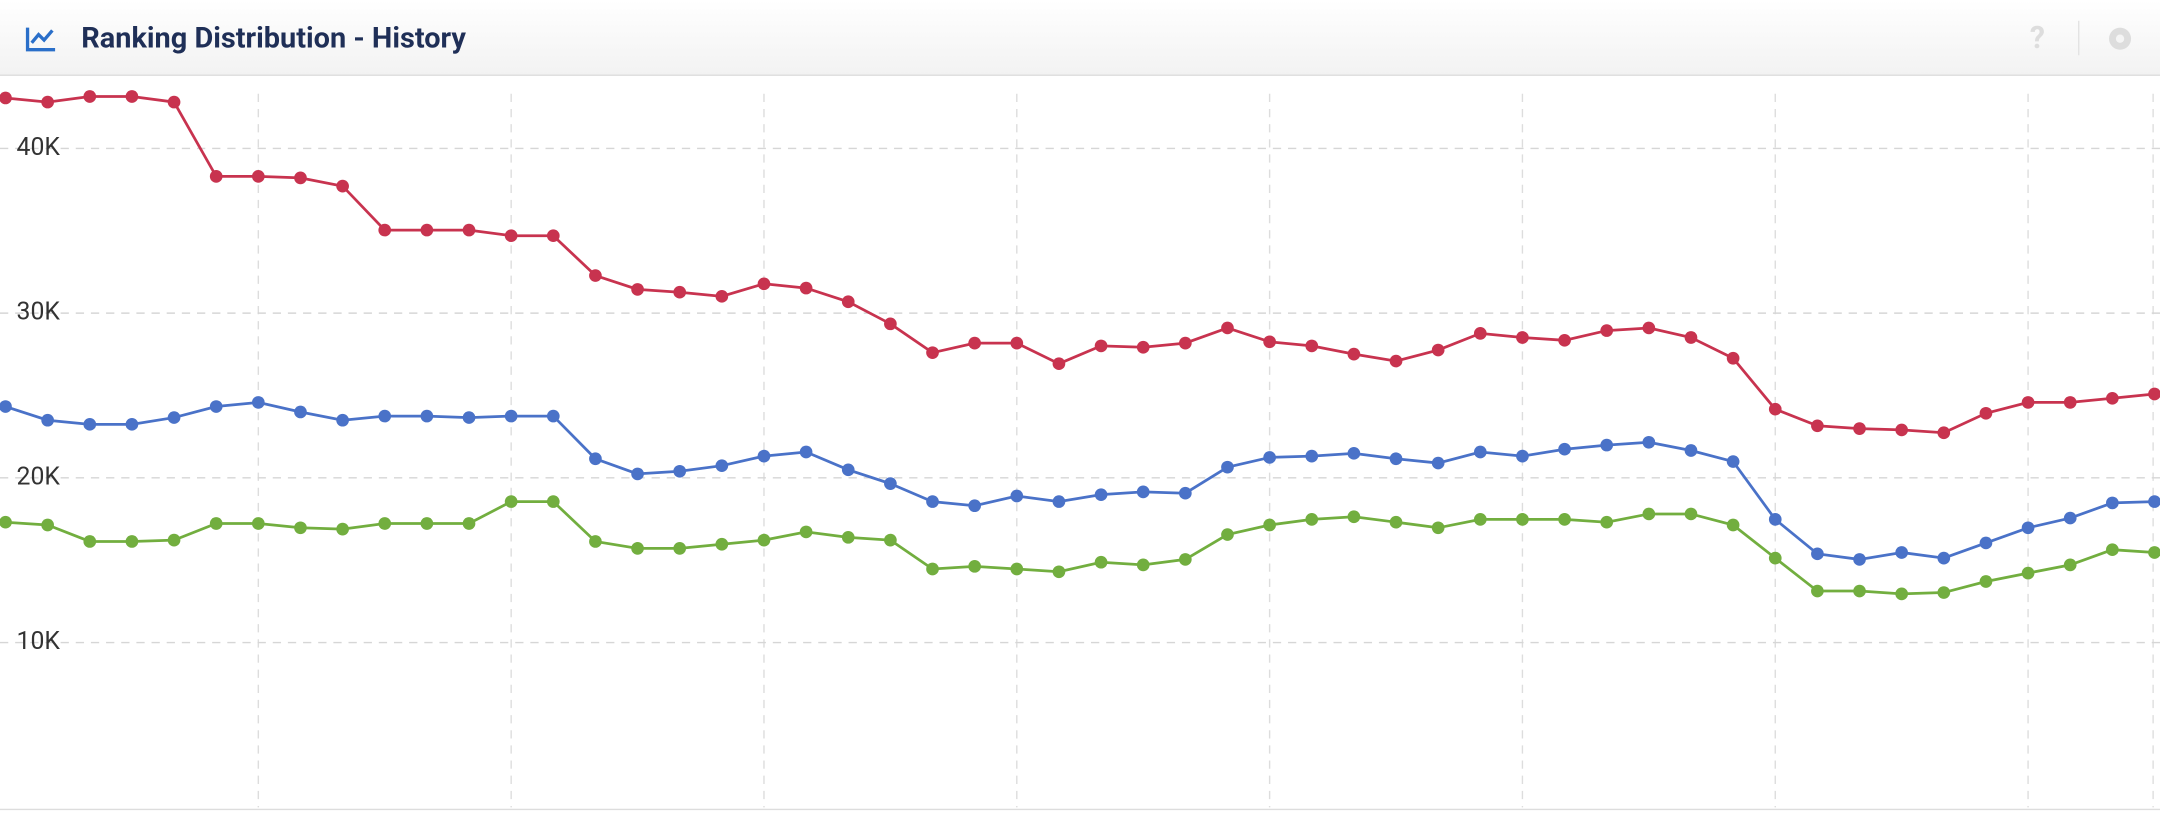 The height and width of the screenshot is (813, 2160). Describe the element at coordinates (39, 476) in the screenshot. I see `y-tick-label: 20K` at that location.